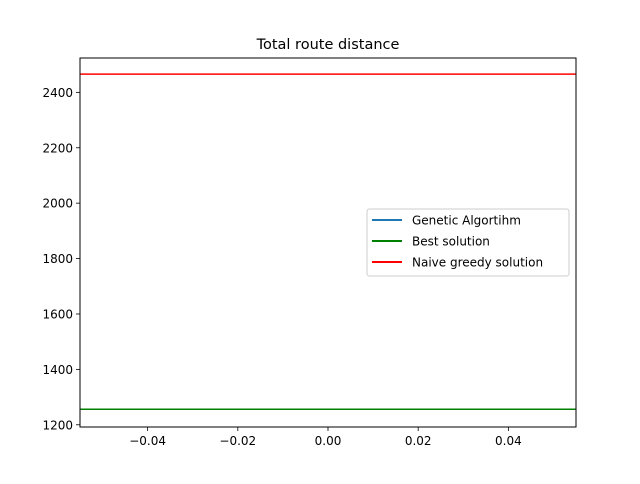 This screenshot has width=640, height=484. Describe the element at coordinates (57, 259) in the screenshot. I see `y-tick-label: 1800` at that location.